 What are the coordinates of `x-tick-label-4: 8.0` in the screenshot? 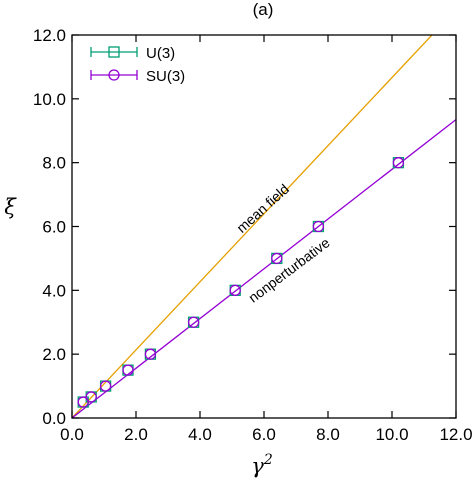 It's located at (328, 434).